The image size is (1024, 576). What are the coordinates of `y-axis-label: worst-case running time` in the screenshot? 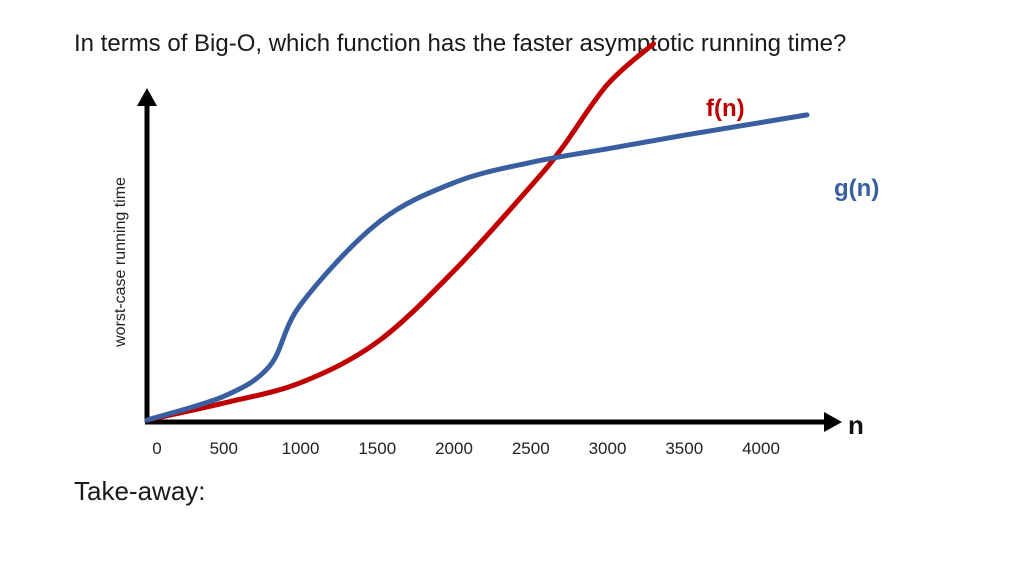 It's located at (120, 262).